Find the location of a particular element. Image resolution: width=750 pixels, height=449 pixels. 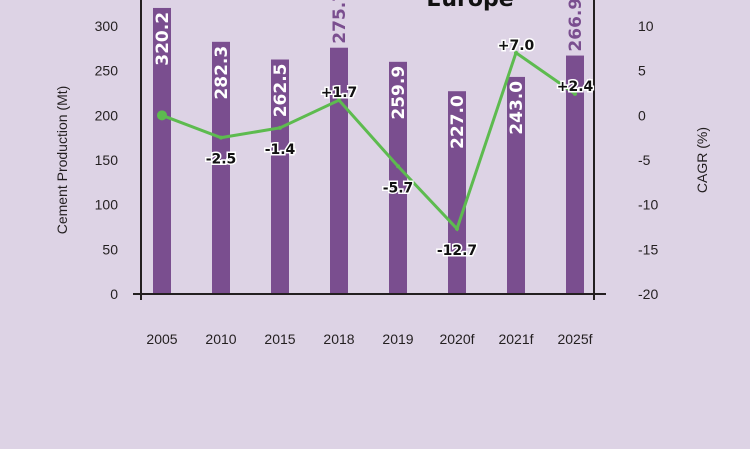

bar-value-label: 320.2 is located at coordinates (163, 39).